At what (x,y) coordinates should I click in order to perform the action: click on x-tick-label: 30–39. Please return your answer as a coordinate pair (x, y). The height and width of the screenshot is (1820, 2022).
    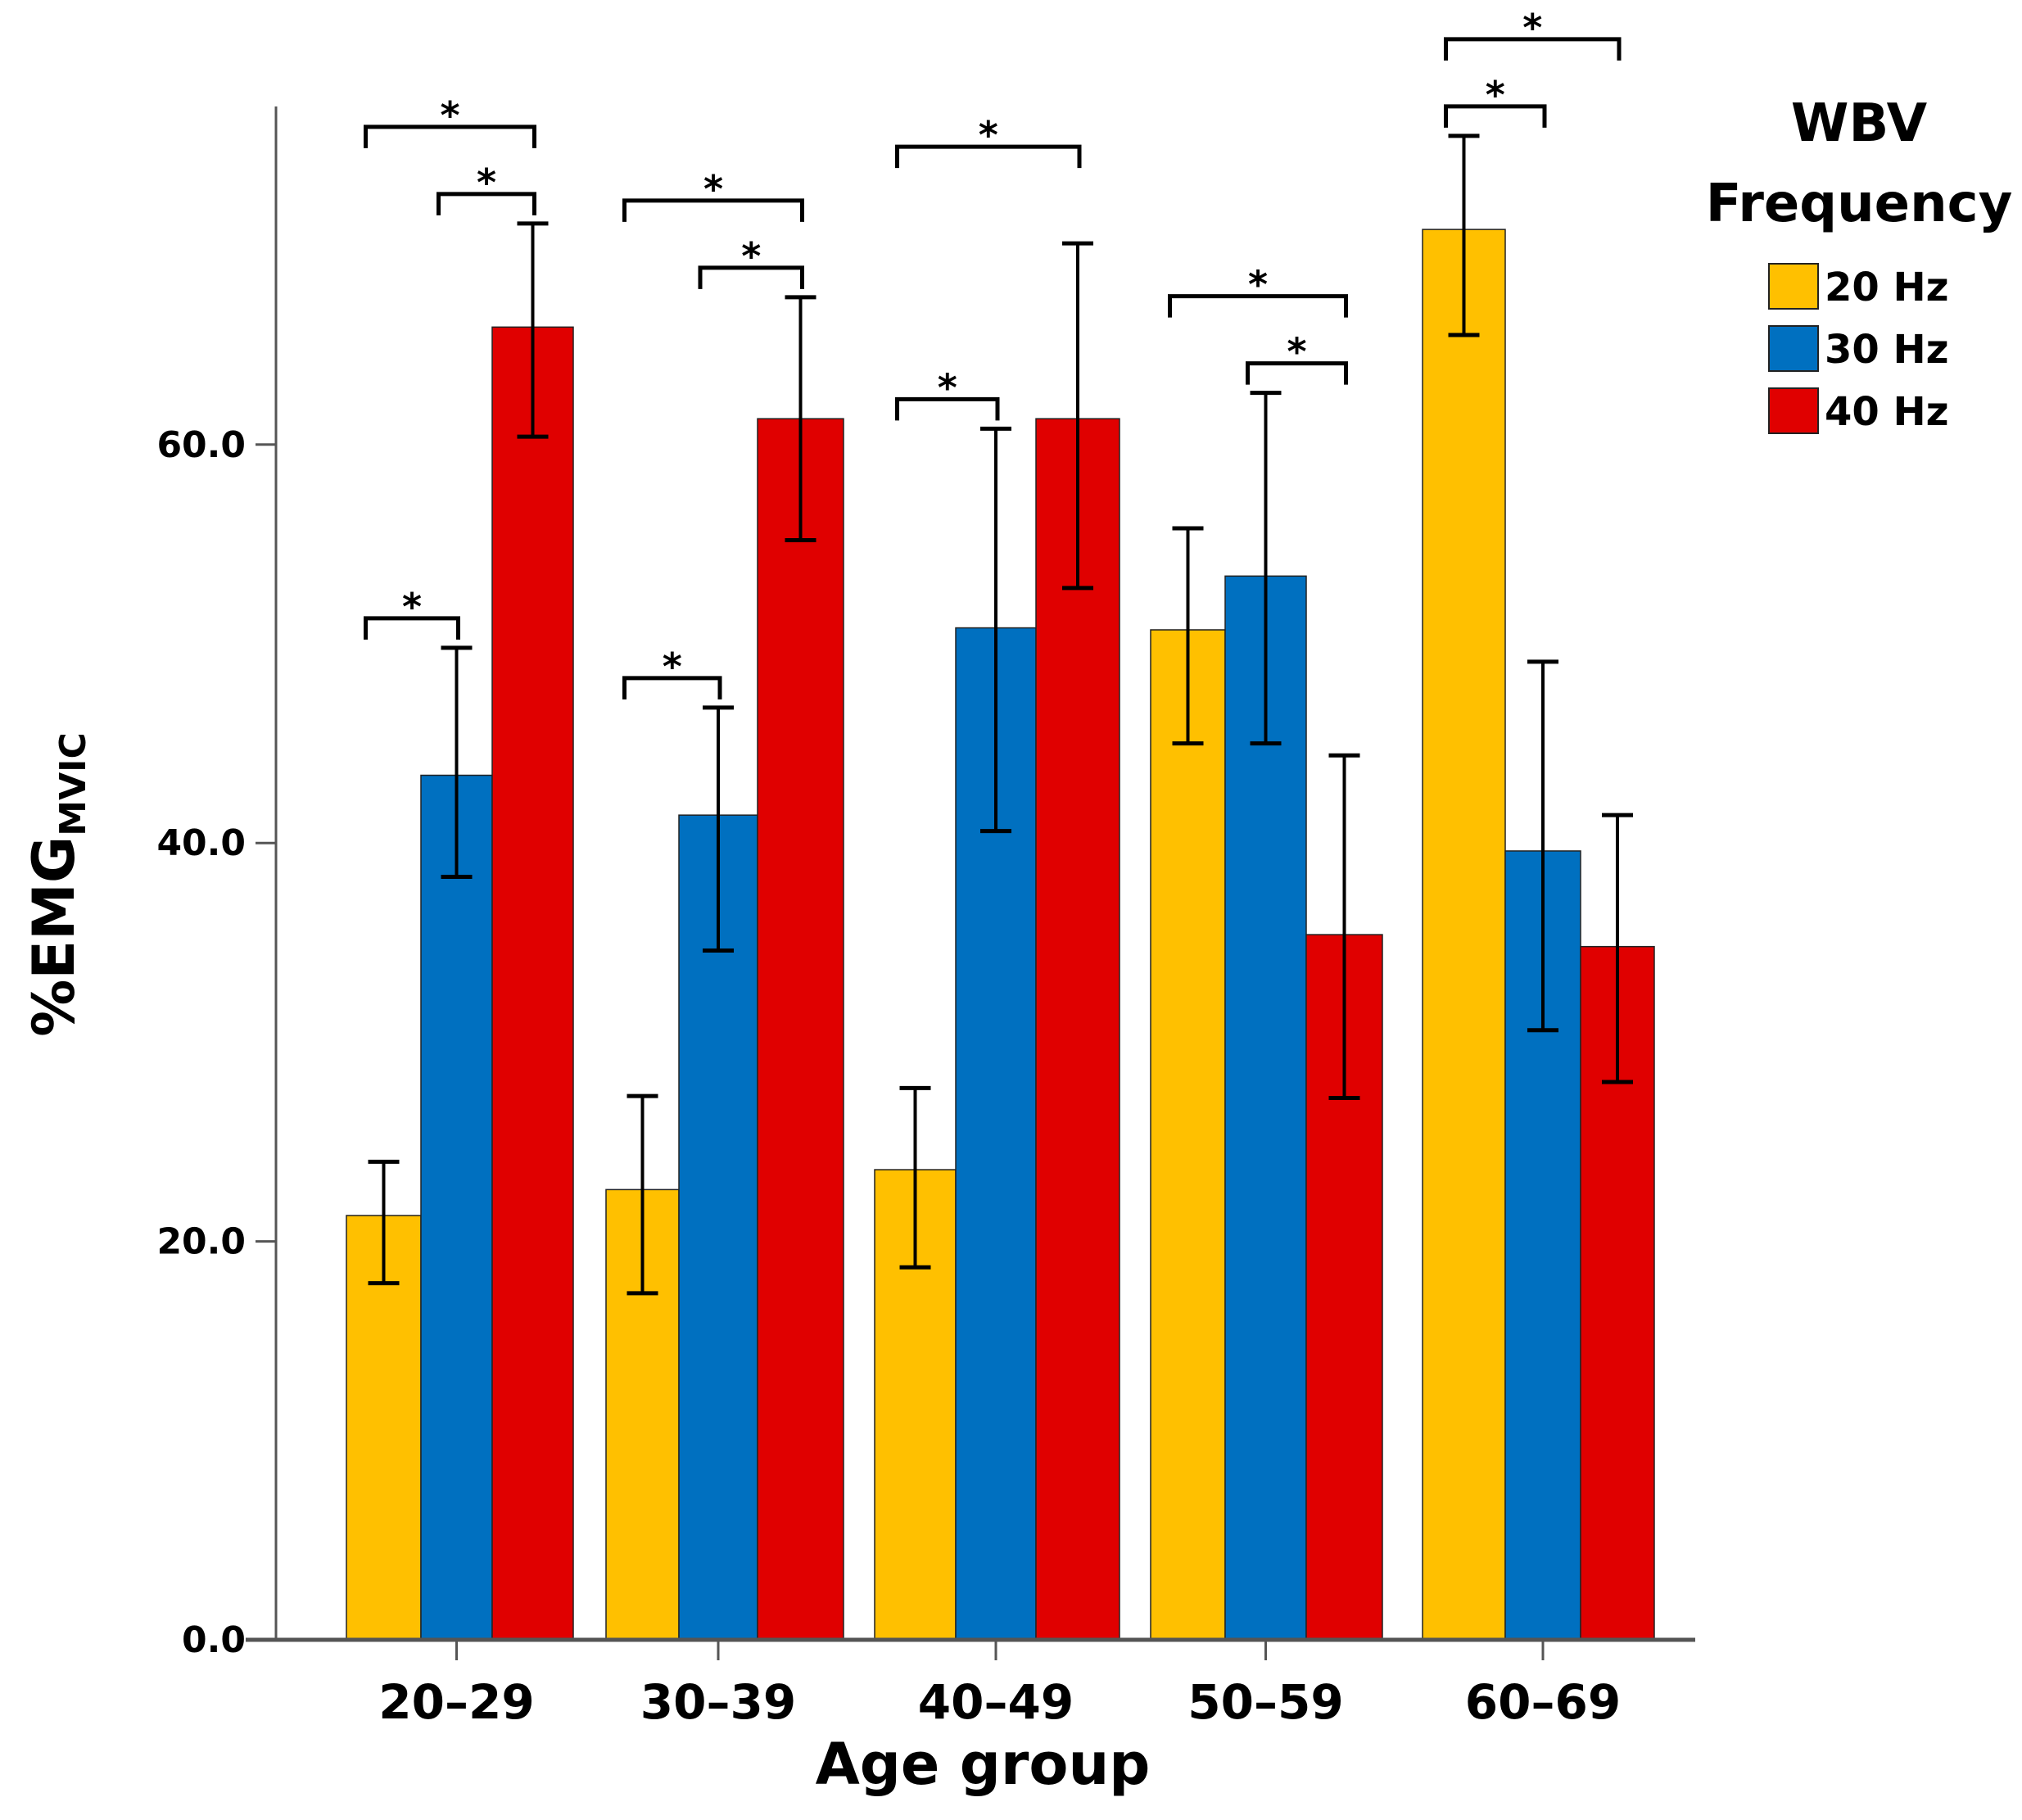
    Looking at the image, I should click on (718, 1702).